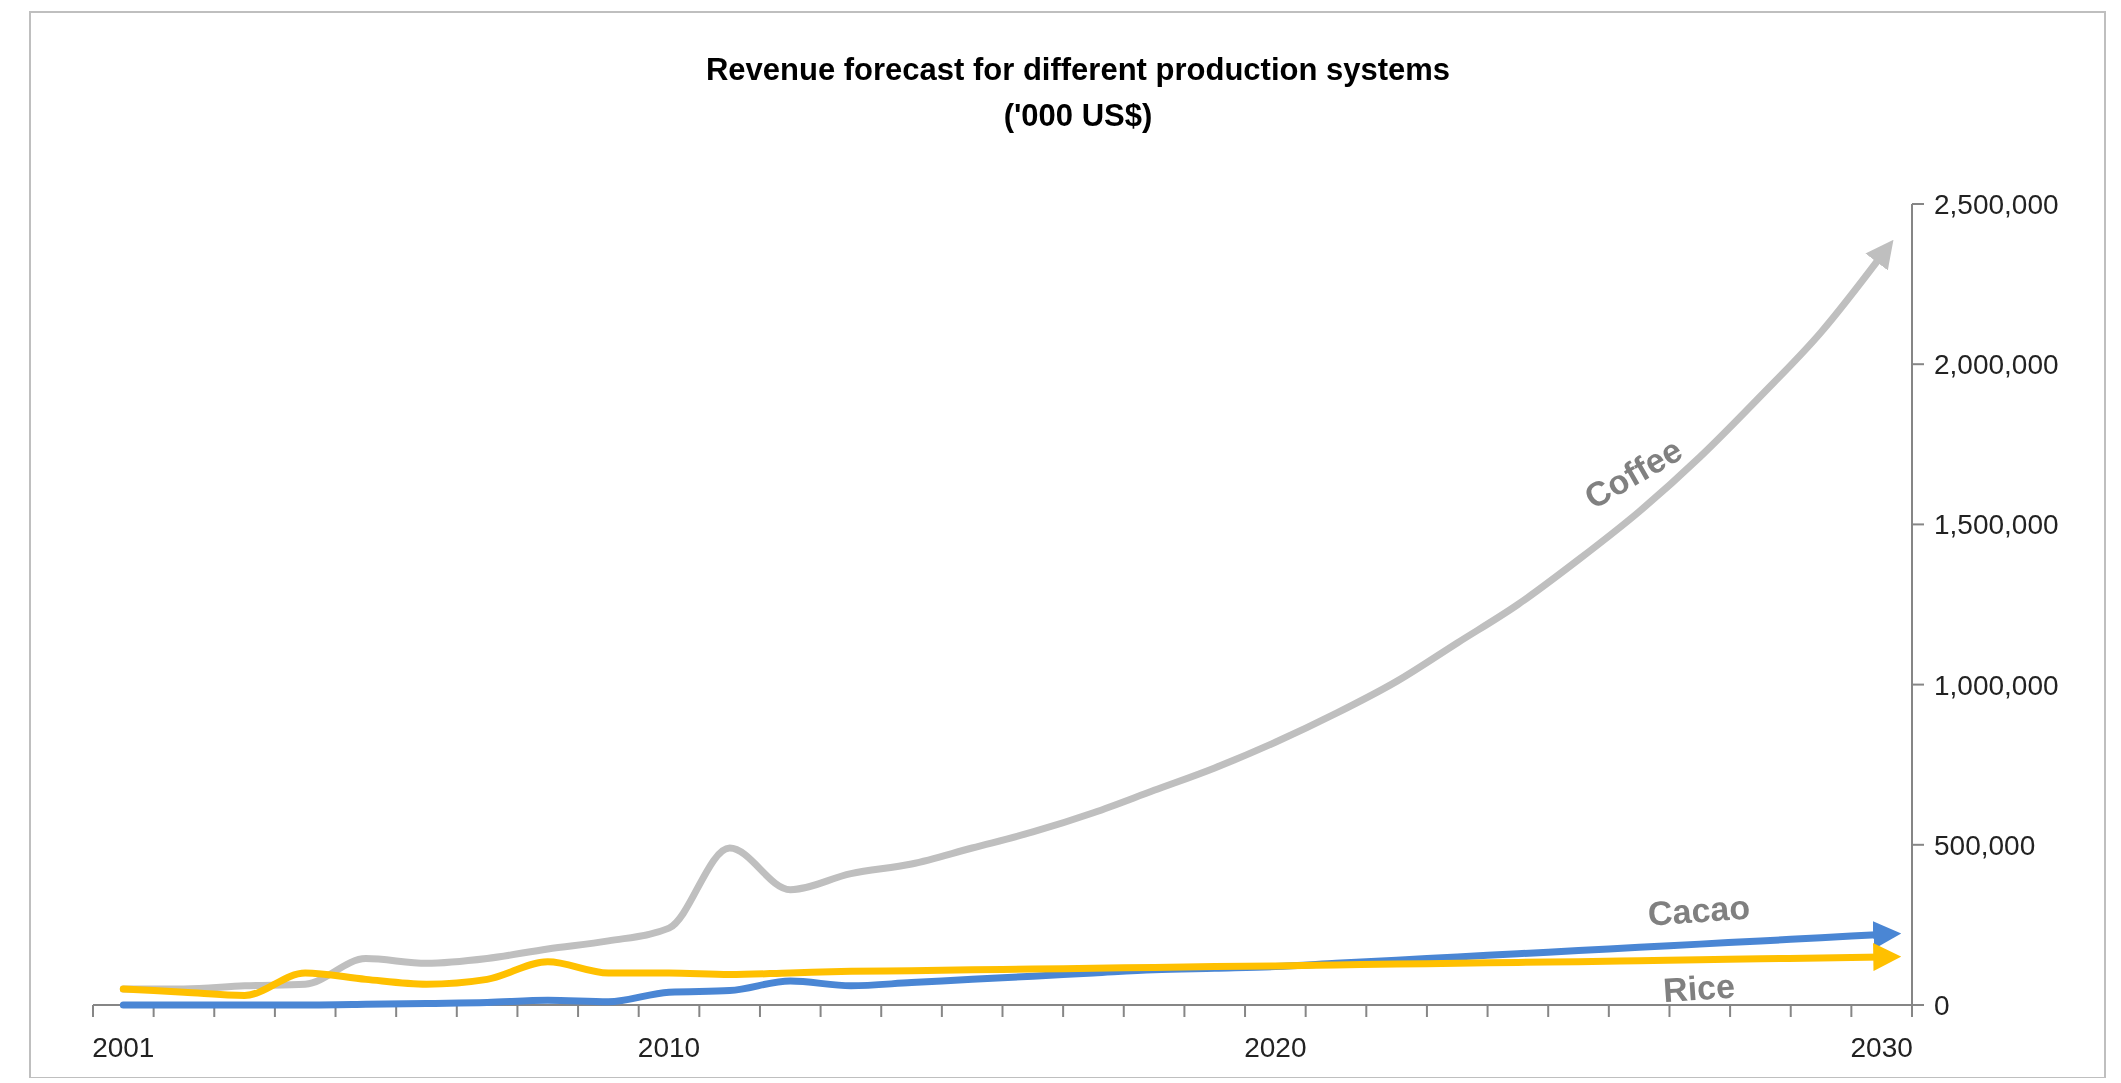  I want to click on y-tick-label: 1,000,000, so click(1996, 685).